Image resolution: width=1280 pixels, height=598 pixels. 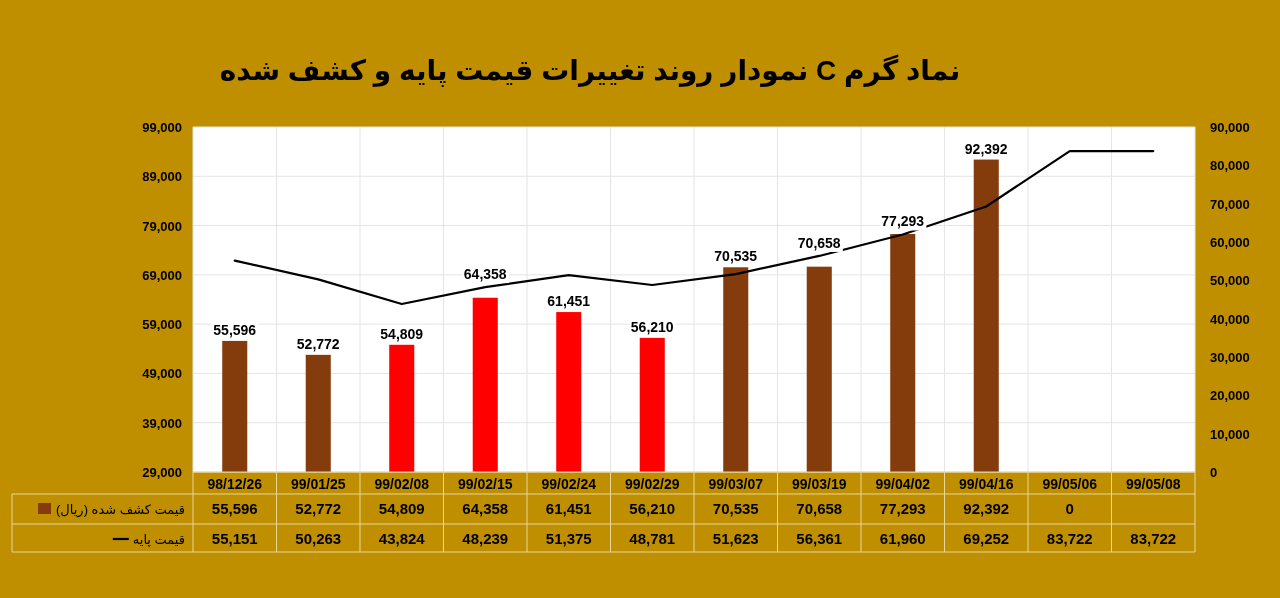 I want to click on y2-tick-label: 80,000, so click(x=1230, y=166).